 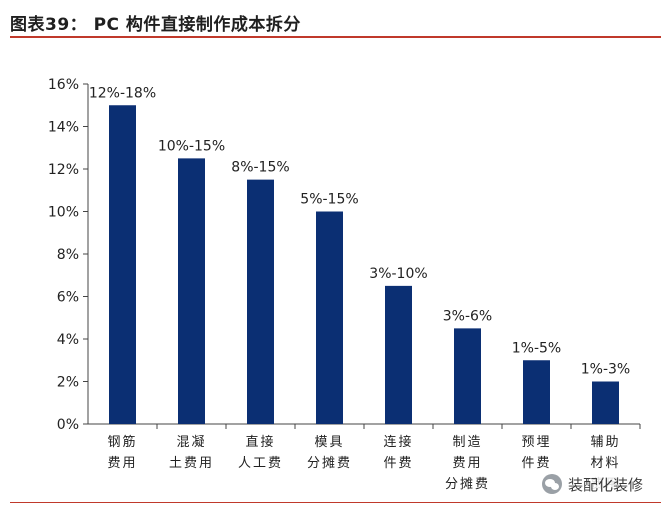 What do you see at coordinates (260, 463) in the screenshot?
I see `x-tick-label: 人工费` at bounding box center [260, 463].